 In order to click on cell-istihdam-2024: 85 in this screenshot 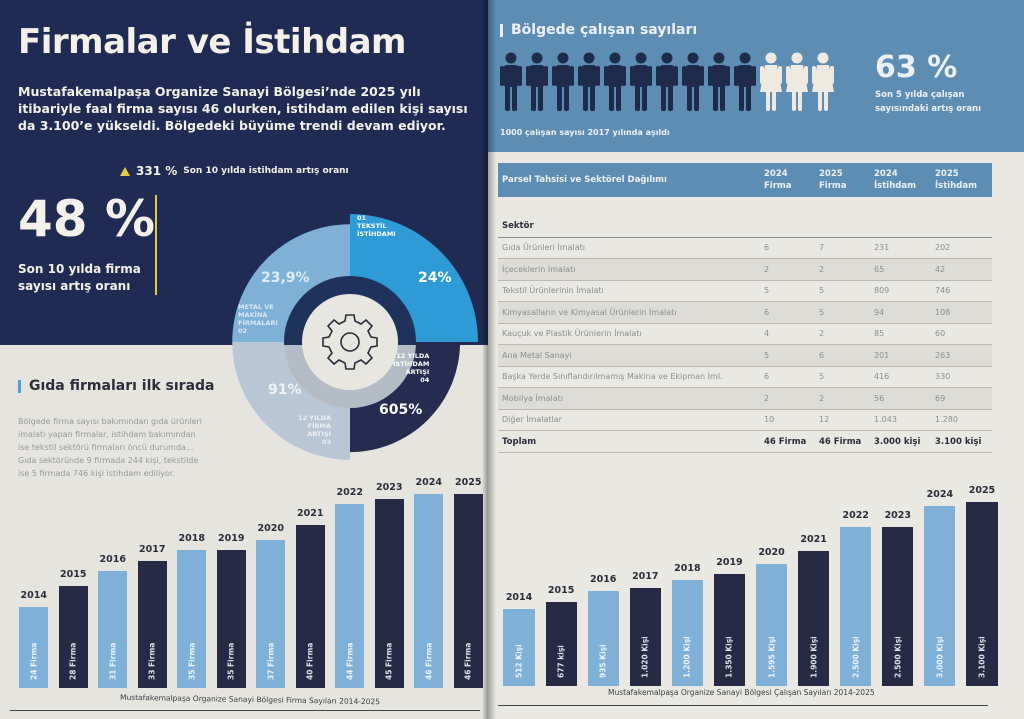, I will do `click(900, 334)`.